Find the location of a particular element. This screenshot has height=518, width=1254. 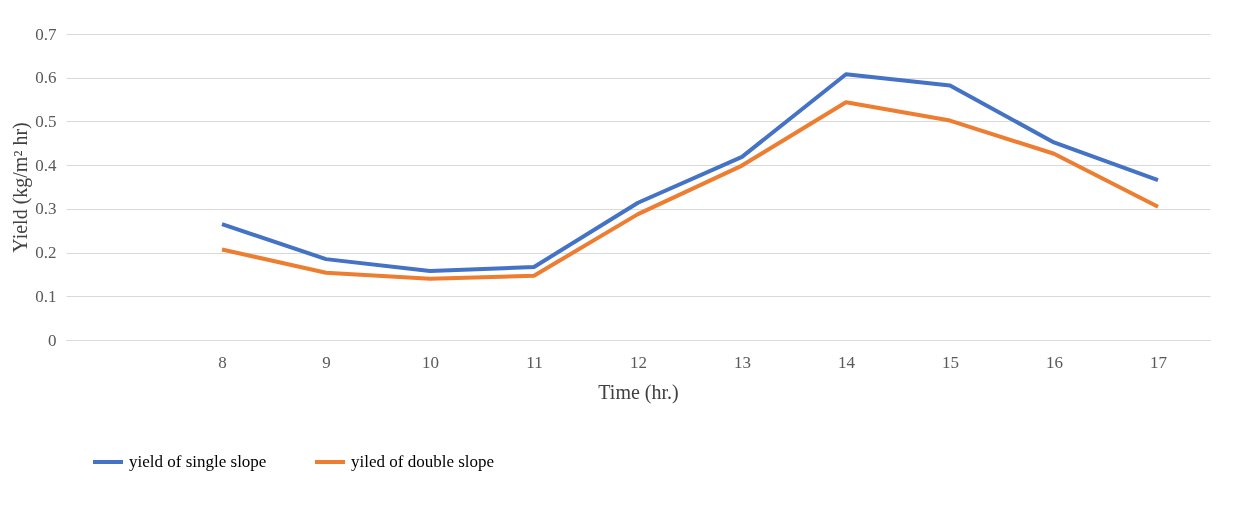

x-tick-label: 15 is located at coordinates (950, 362).